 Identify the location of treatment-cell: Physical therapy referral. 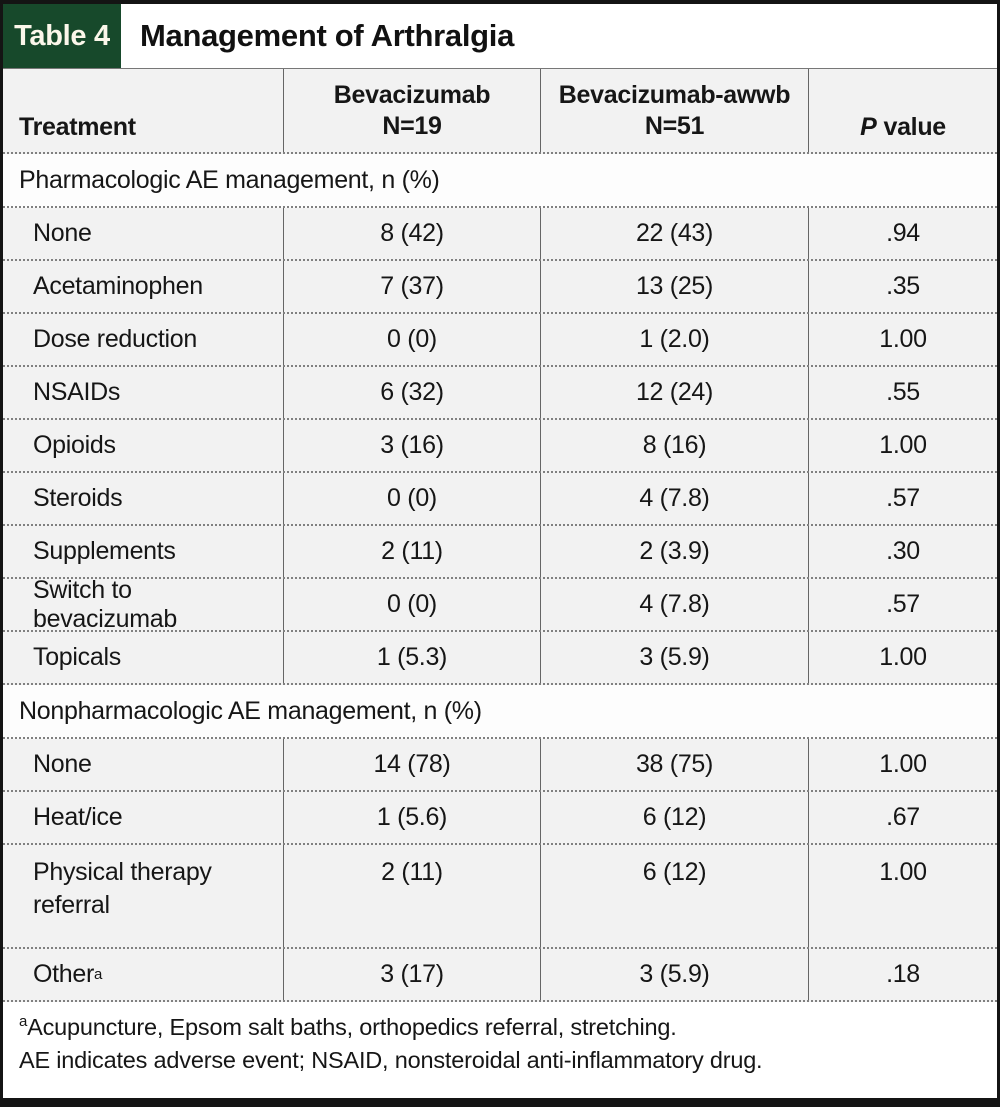
(122, 888).